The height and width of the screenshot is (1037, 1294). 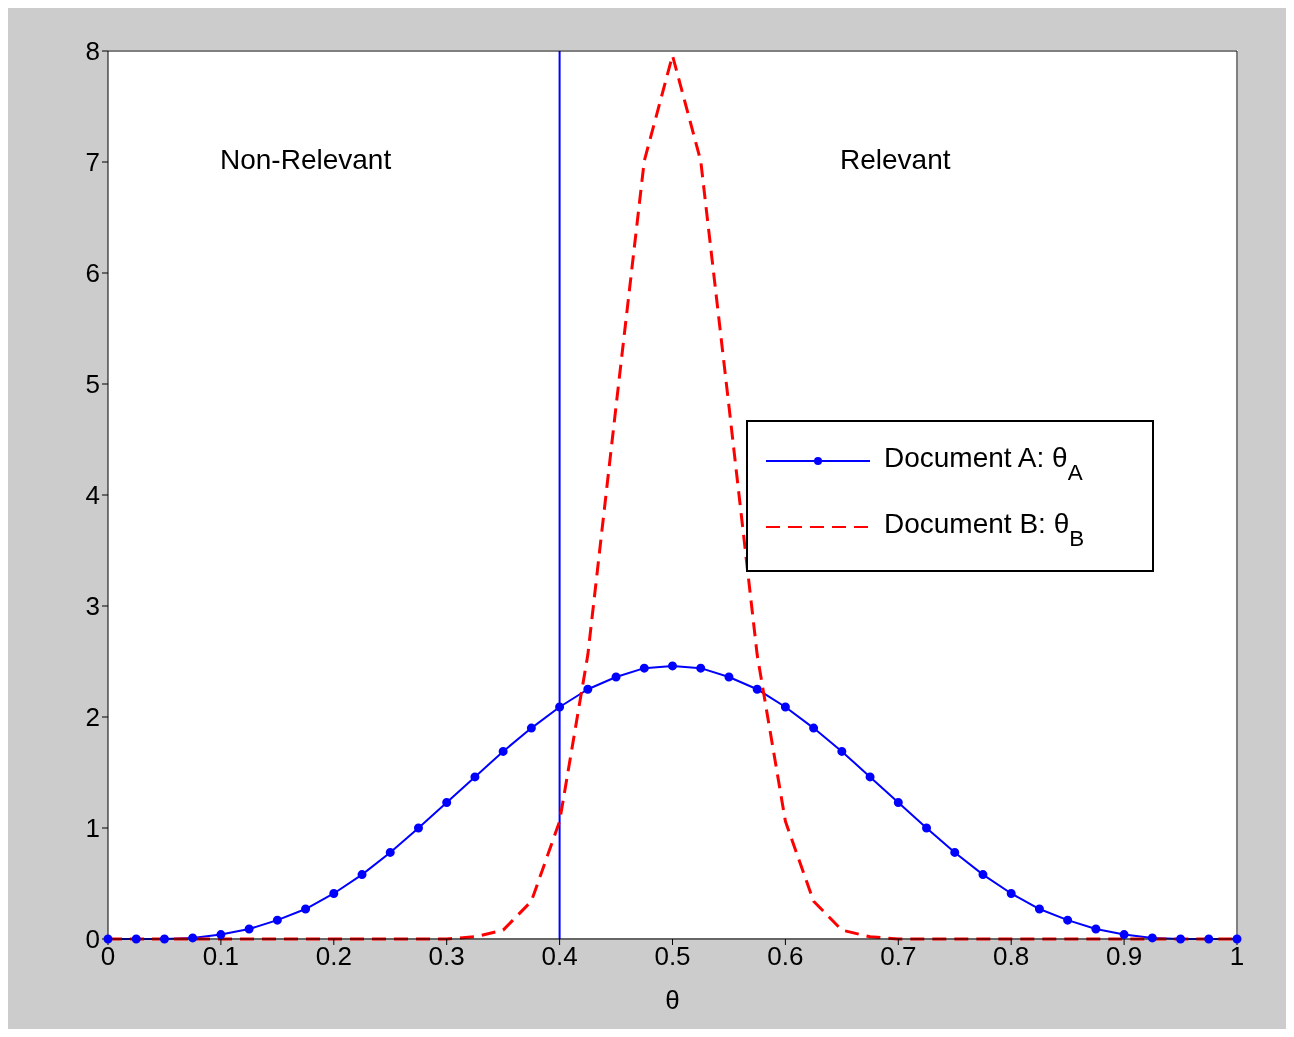 I want to click on x-tick-label: 0.9, so click(x=1124, y=956).